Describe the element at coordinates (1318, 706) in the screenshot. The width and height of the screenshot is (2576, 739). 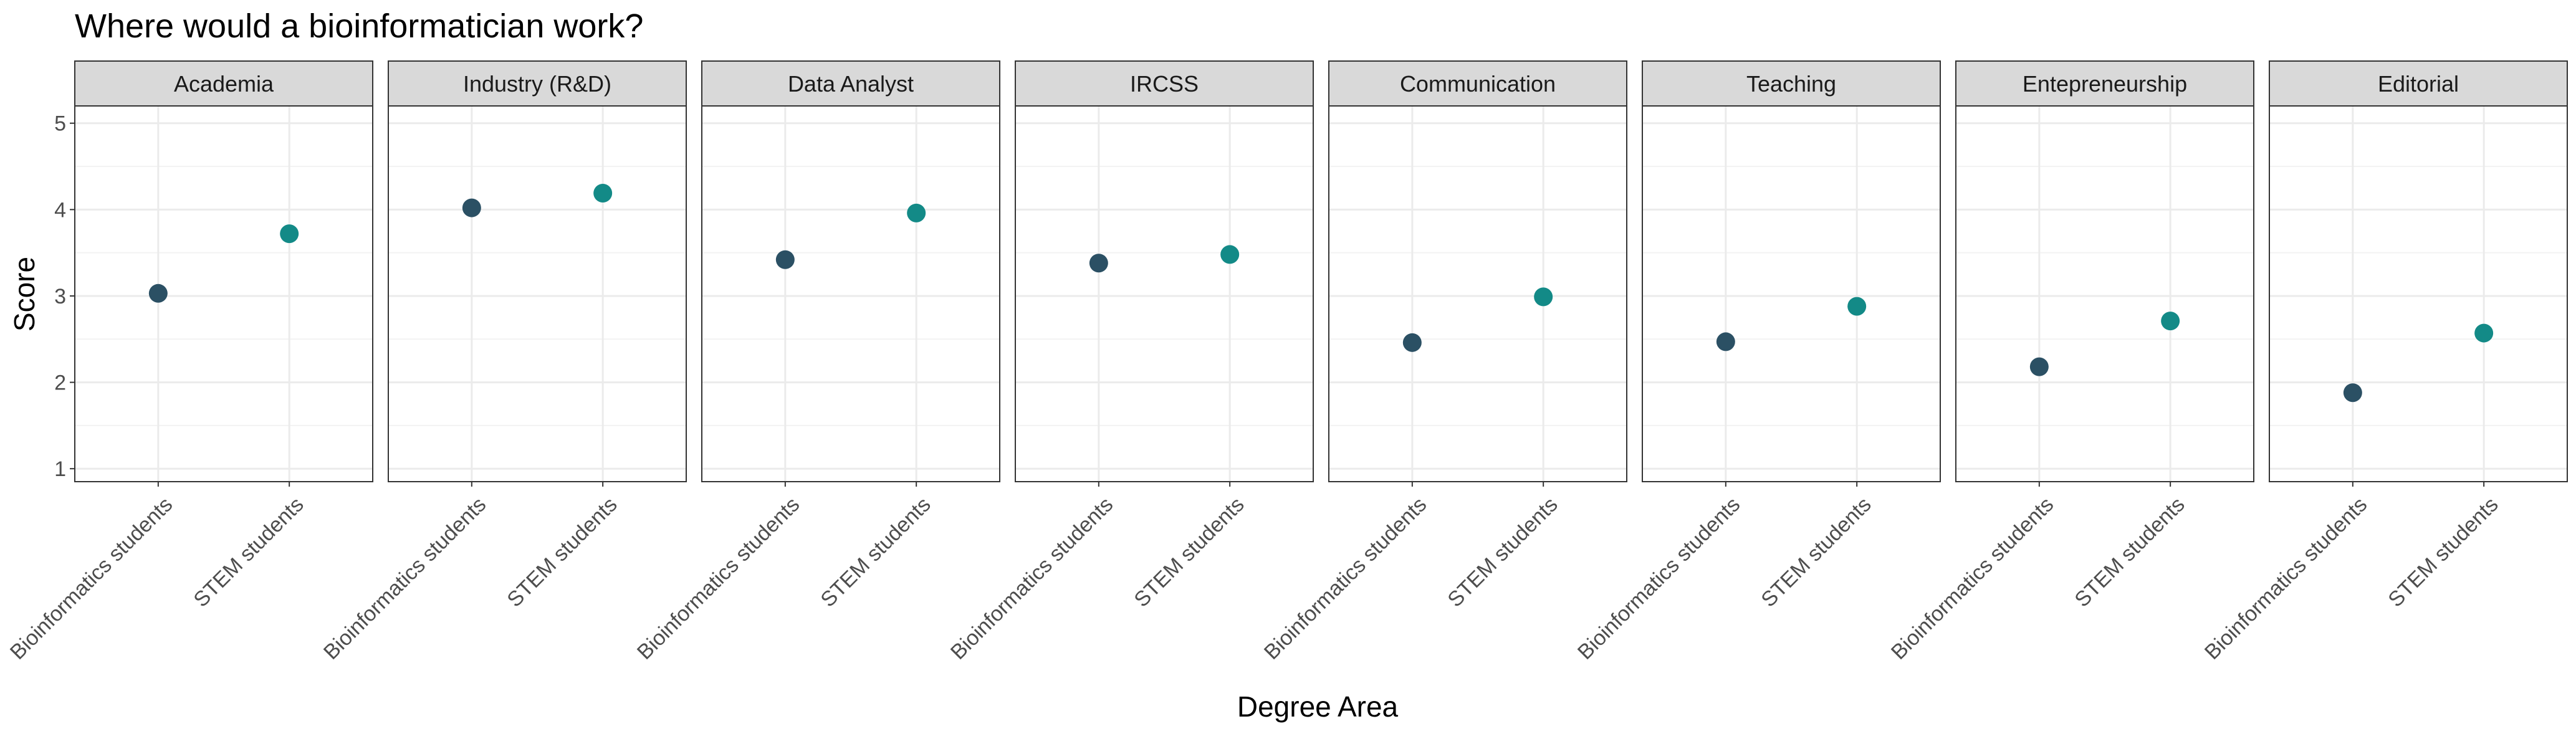
I see `x-axis-title: Degree Area` at that location.